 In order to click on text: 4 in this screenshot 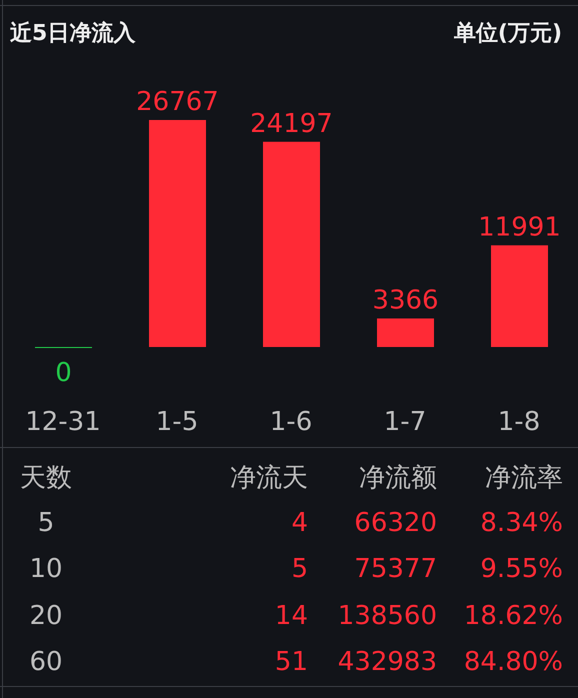, I will do `click(299, 523)`.